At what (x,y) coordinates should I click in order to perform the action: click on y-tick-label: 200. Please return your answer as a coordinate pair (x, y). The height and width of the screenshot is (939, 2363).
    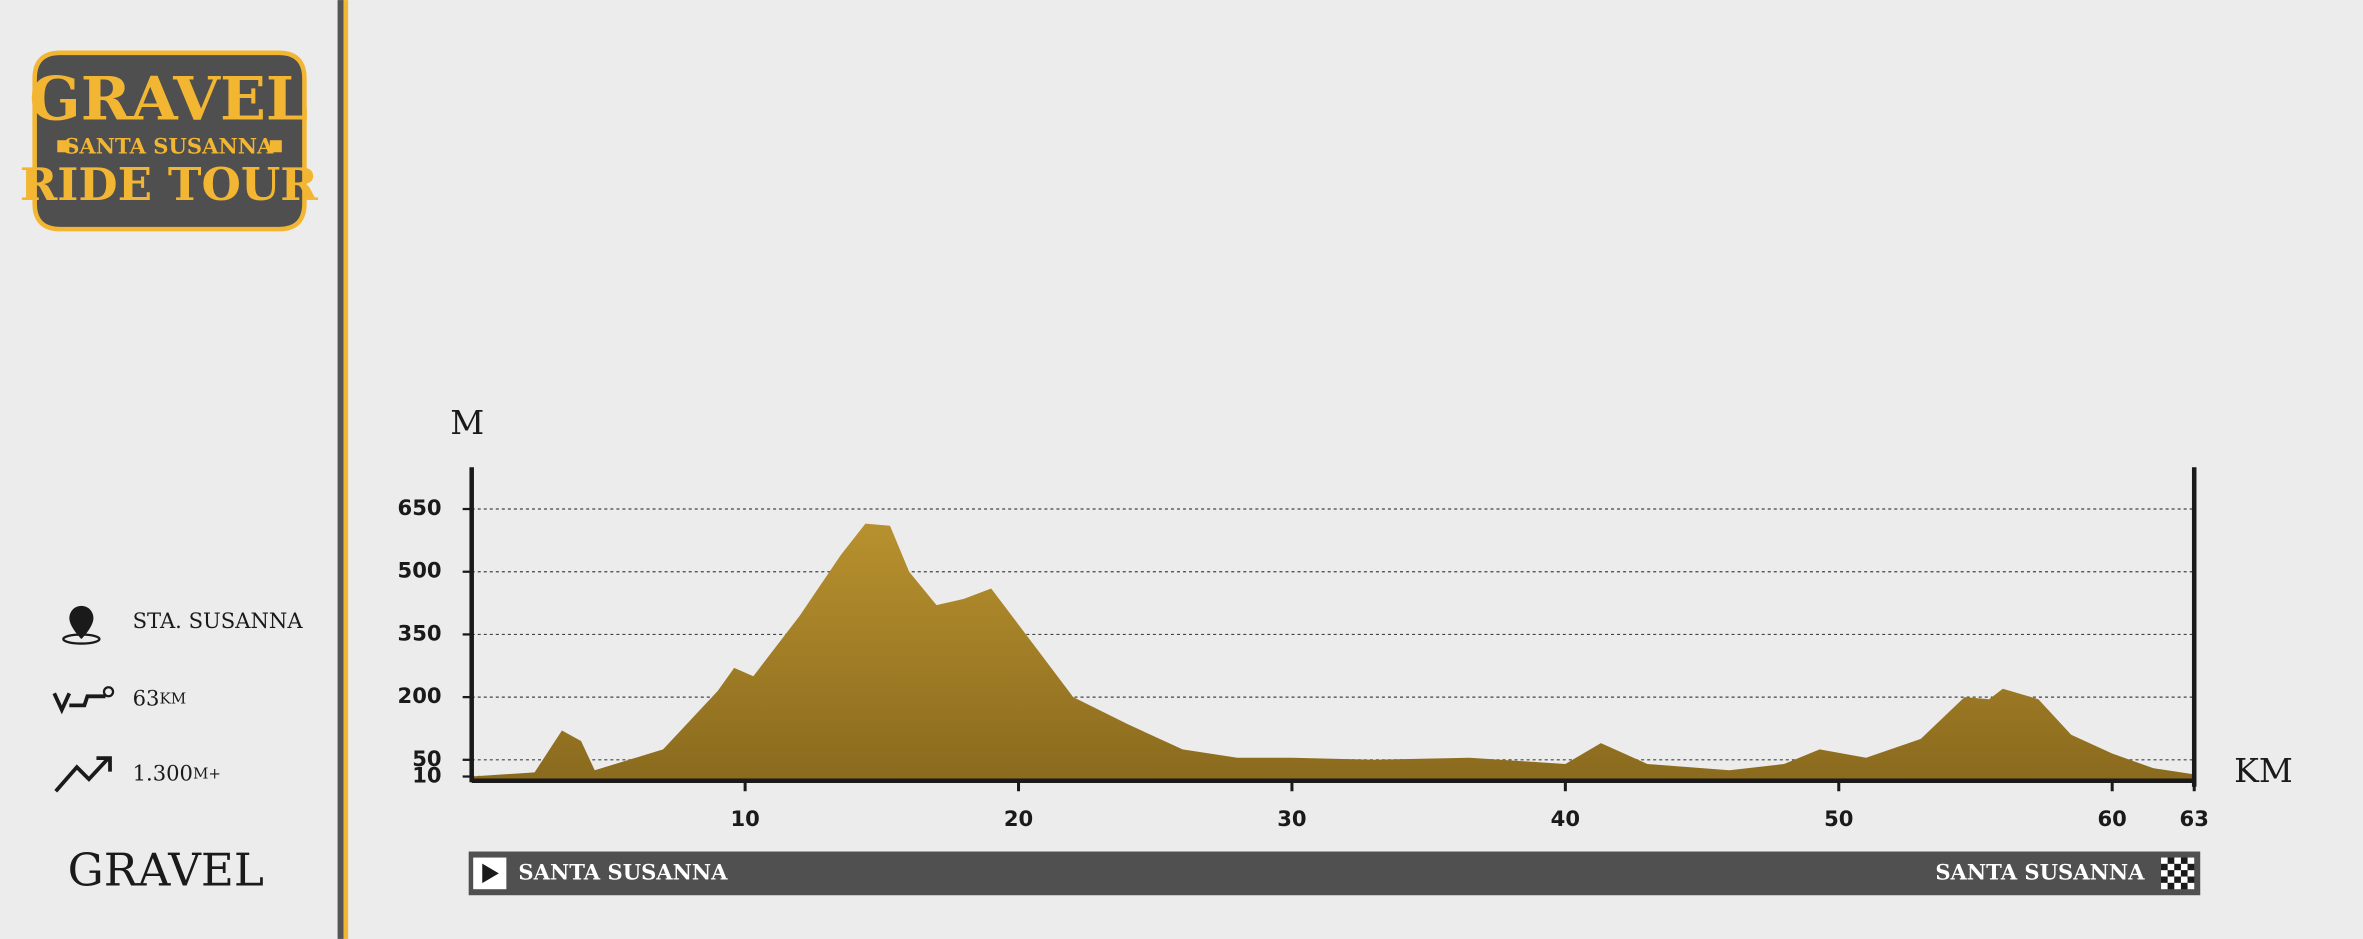
    Looking at the image, I should click on (420, 695).